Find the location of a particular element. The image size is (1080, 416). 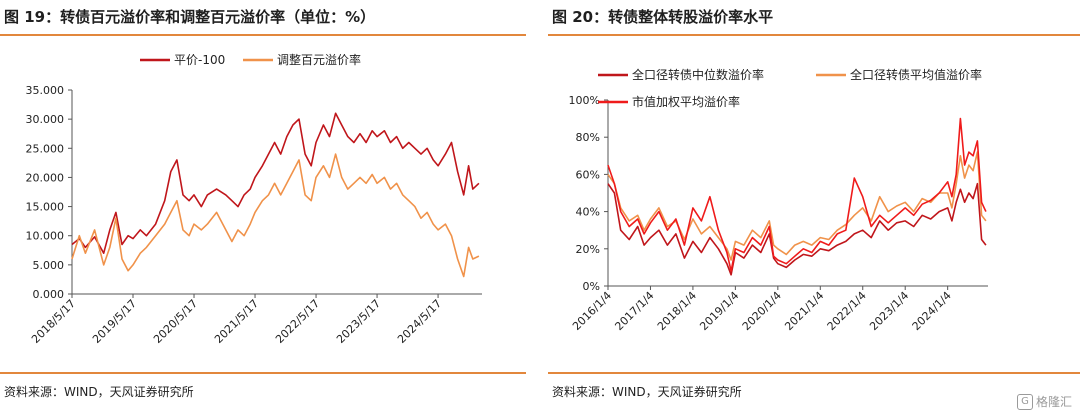

right-y-tick-label: 80% is located at coordinates (588, 137).